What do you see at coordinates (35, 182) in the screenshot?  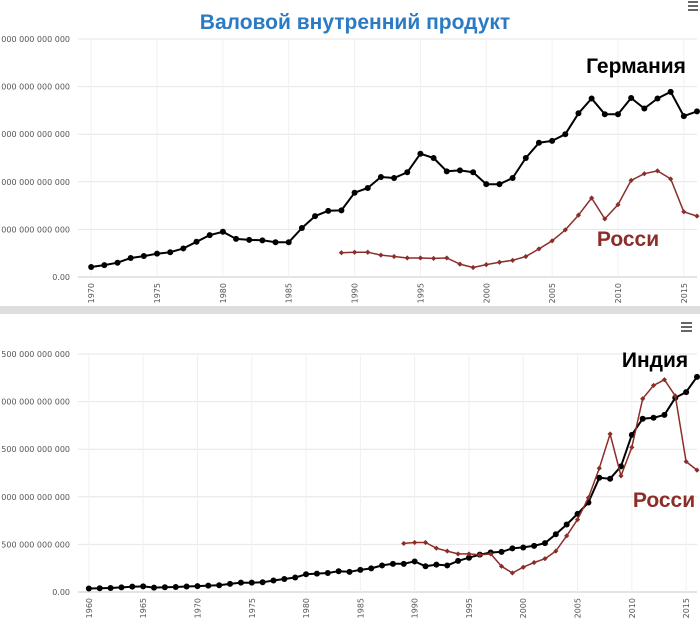 I see `y-tick-label: 2 000 000 000 000` at bounding box center [35, 182].